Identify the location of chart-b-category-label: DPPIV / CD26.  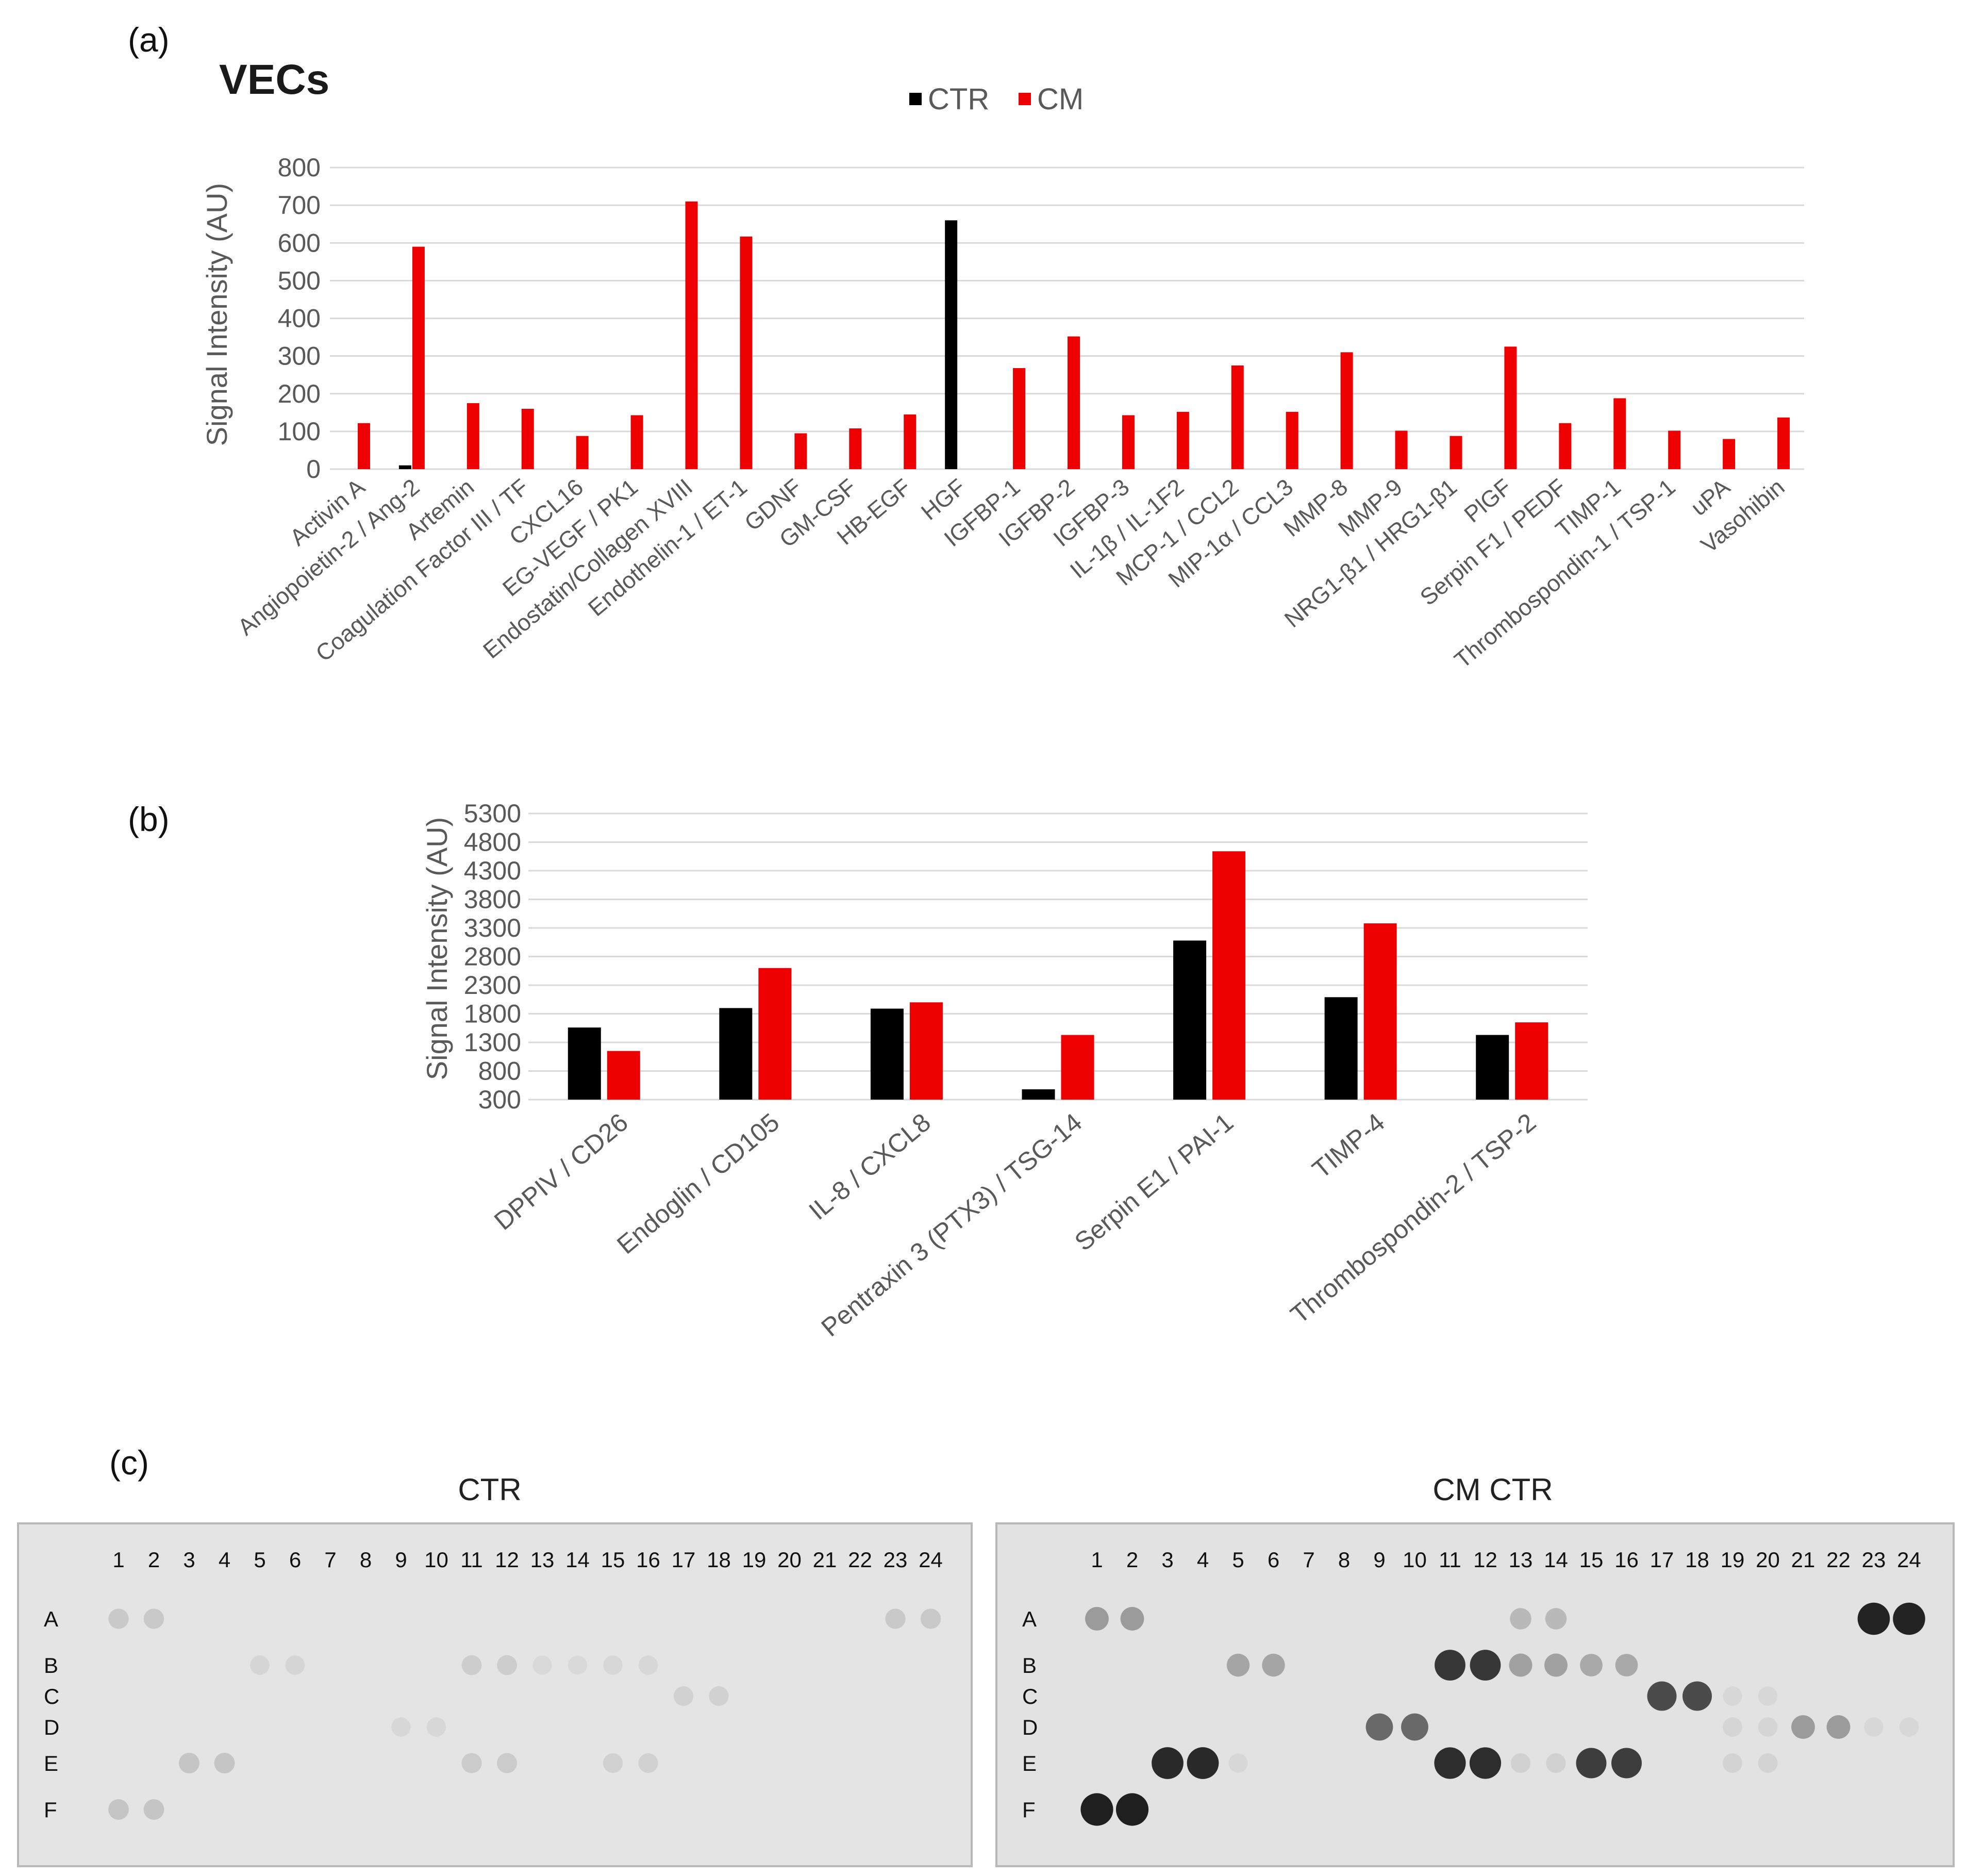
(561, 1172).